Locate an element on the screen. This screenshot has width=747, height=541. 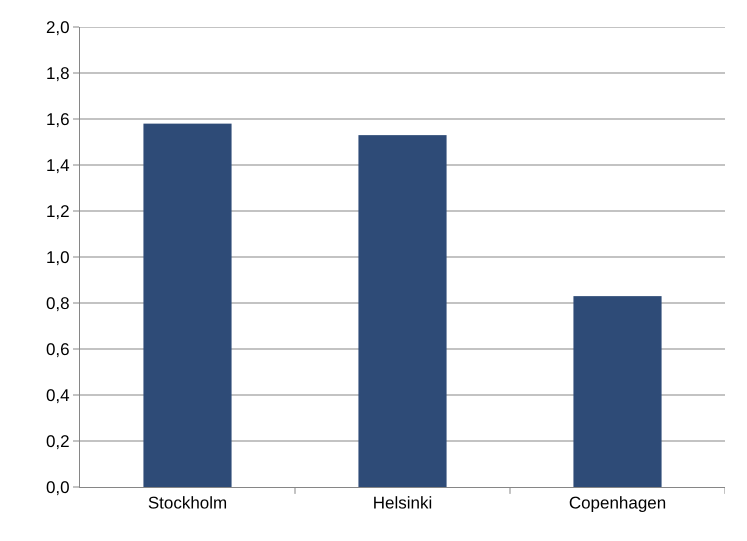
y-tick-label: 1,6 is located at coordinates (58, 119).